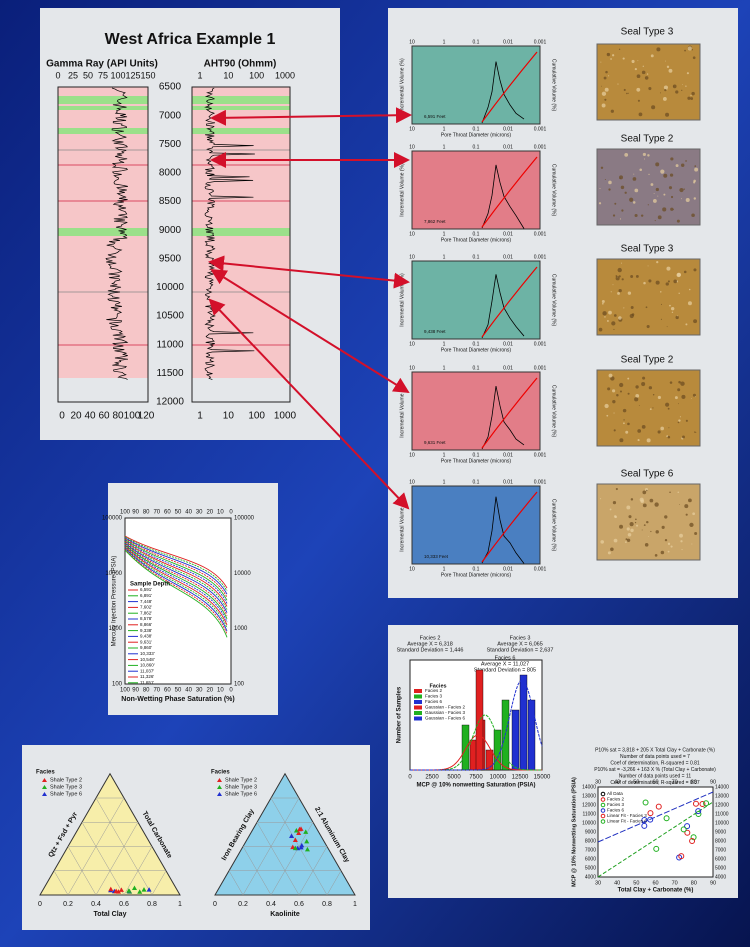 The height and width of the screenshot is (947, 750). What do you see at coordinates (112, 519) in the screenshot?
I see `label: 100000` at bounding box center [112, 519].